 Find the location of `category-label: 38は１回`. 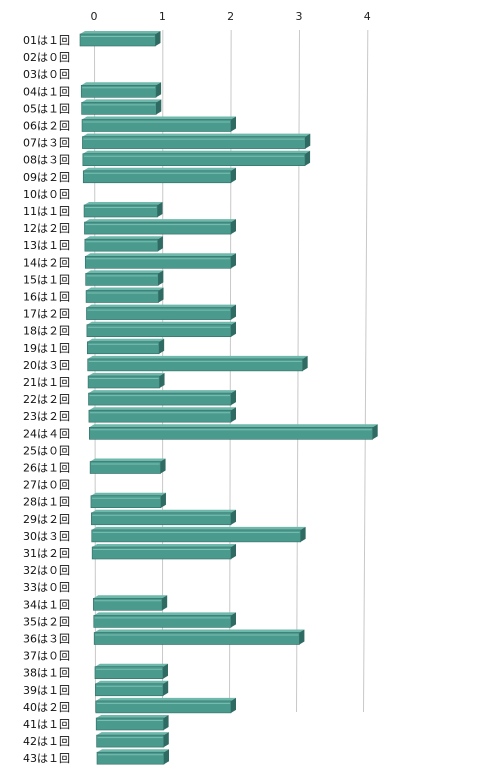

category-label: 38は１回 is located at coordinates (46, 673).